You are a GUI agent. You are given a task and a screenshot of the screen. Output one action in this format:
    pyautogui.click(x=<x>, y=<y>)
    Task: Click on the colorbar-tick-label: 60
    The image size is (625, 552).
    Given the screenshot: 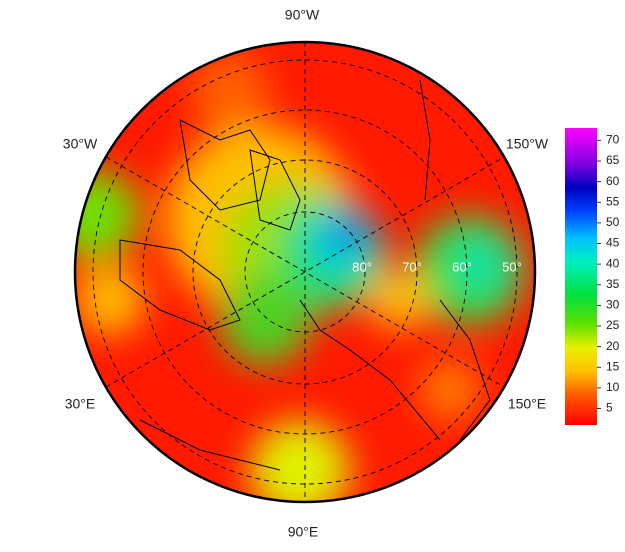 What is the action you would take?
    pyautogui.click(x=613, y=181)
    